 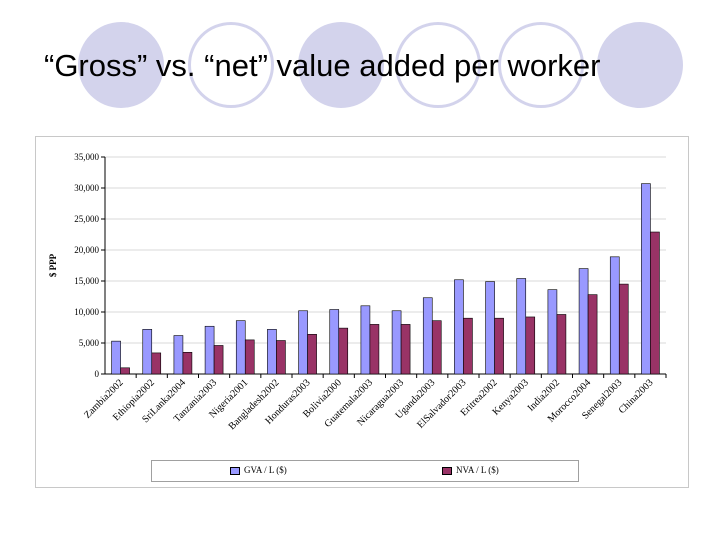 What do you see at coordinates (86, 281) in the screenshot?
I see `y-tick-label: 15,000` at bounding box center [86, 281].